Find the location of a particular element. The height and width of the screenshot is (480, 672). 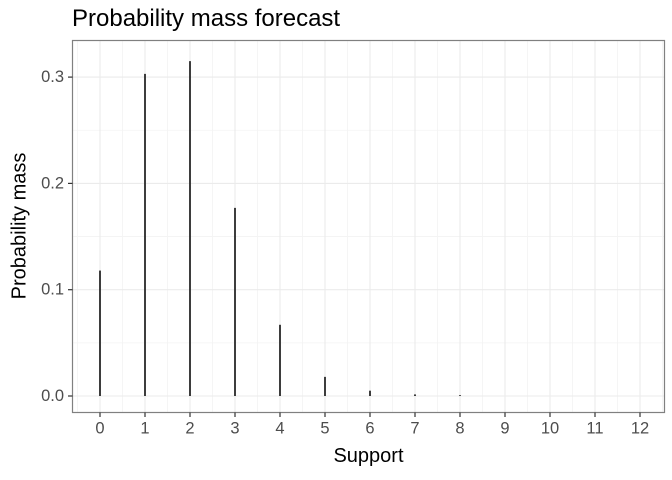

x-tick-label: 5 is located at coordinates (324, 429).